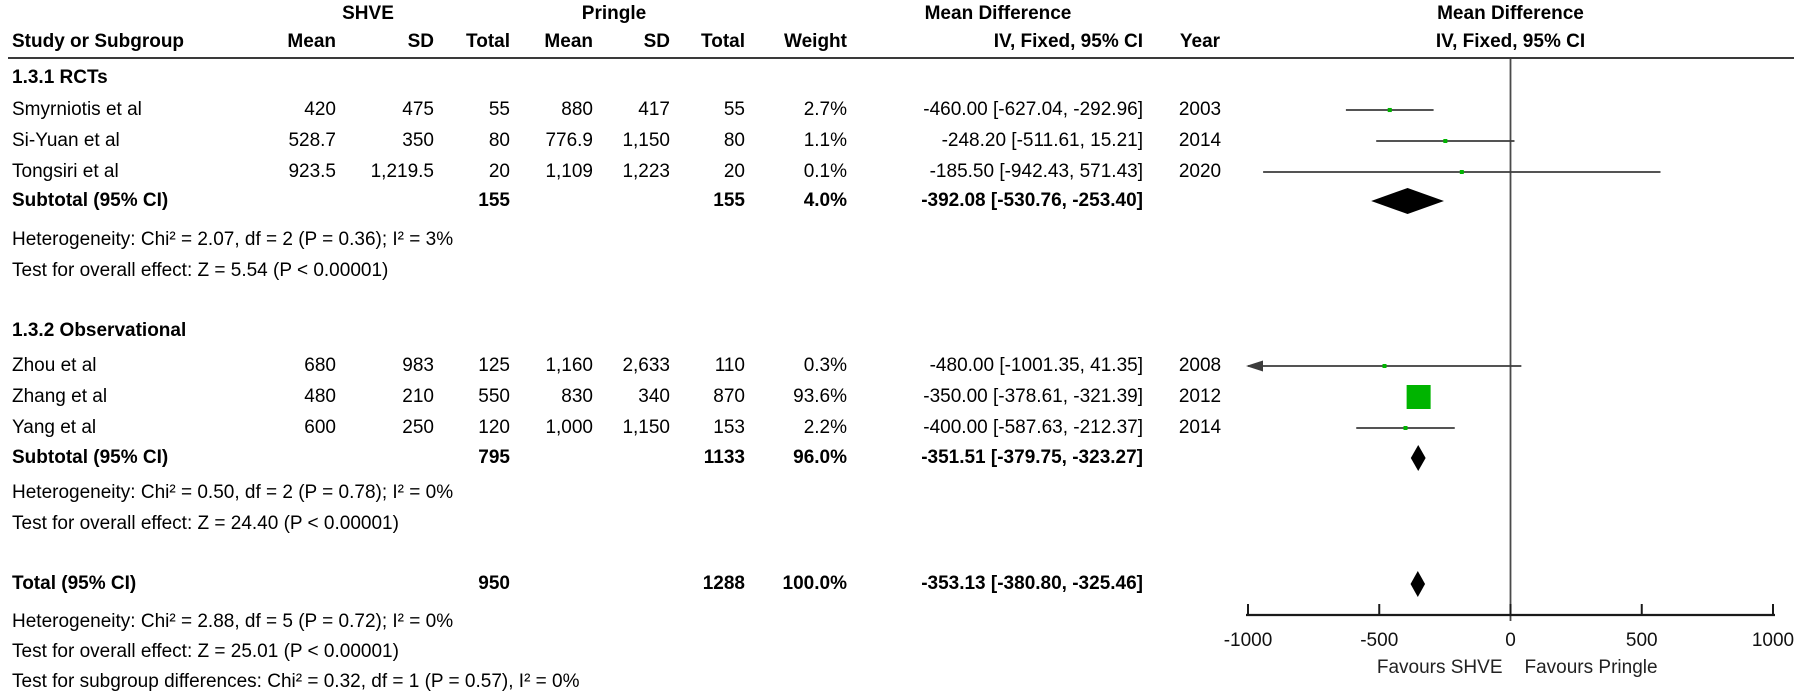 The width and height of the screenshot is (1800, 700). I want to click on study-row-total2: 153, so click(729, 427).